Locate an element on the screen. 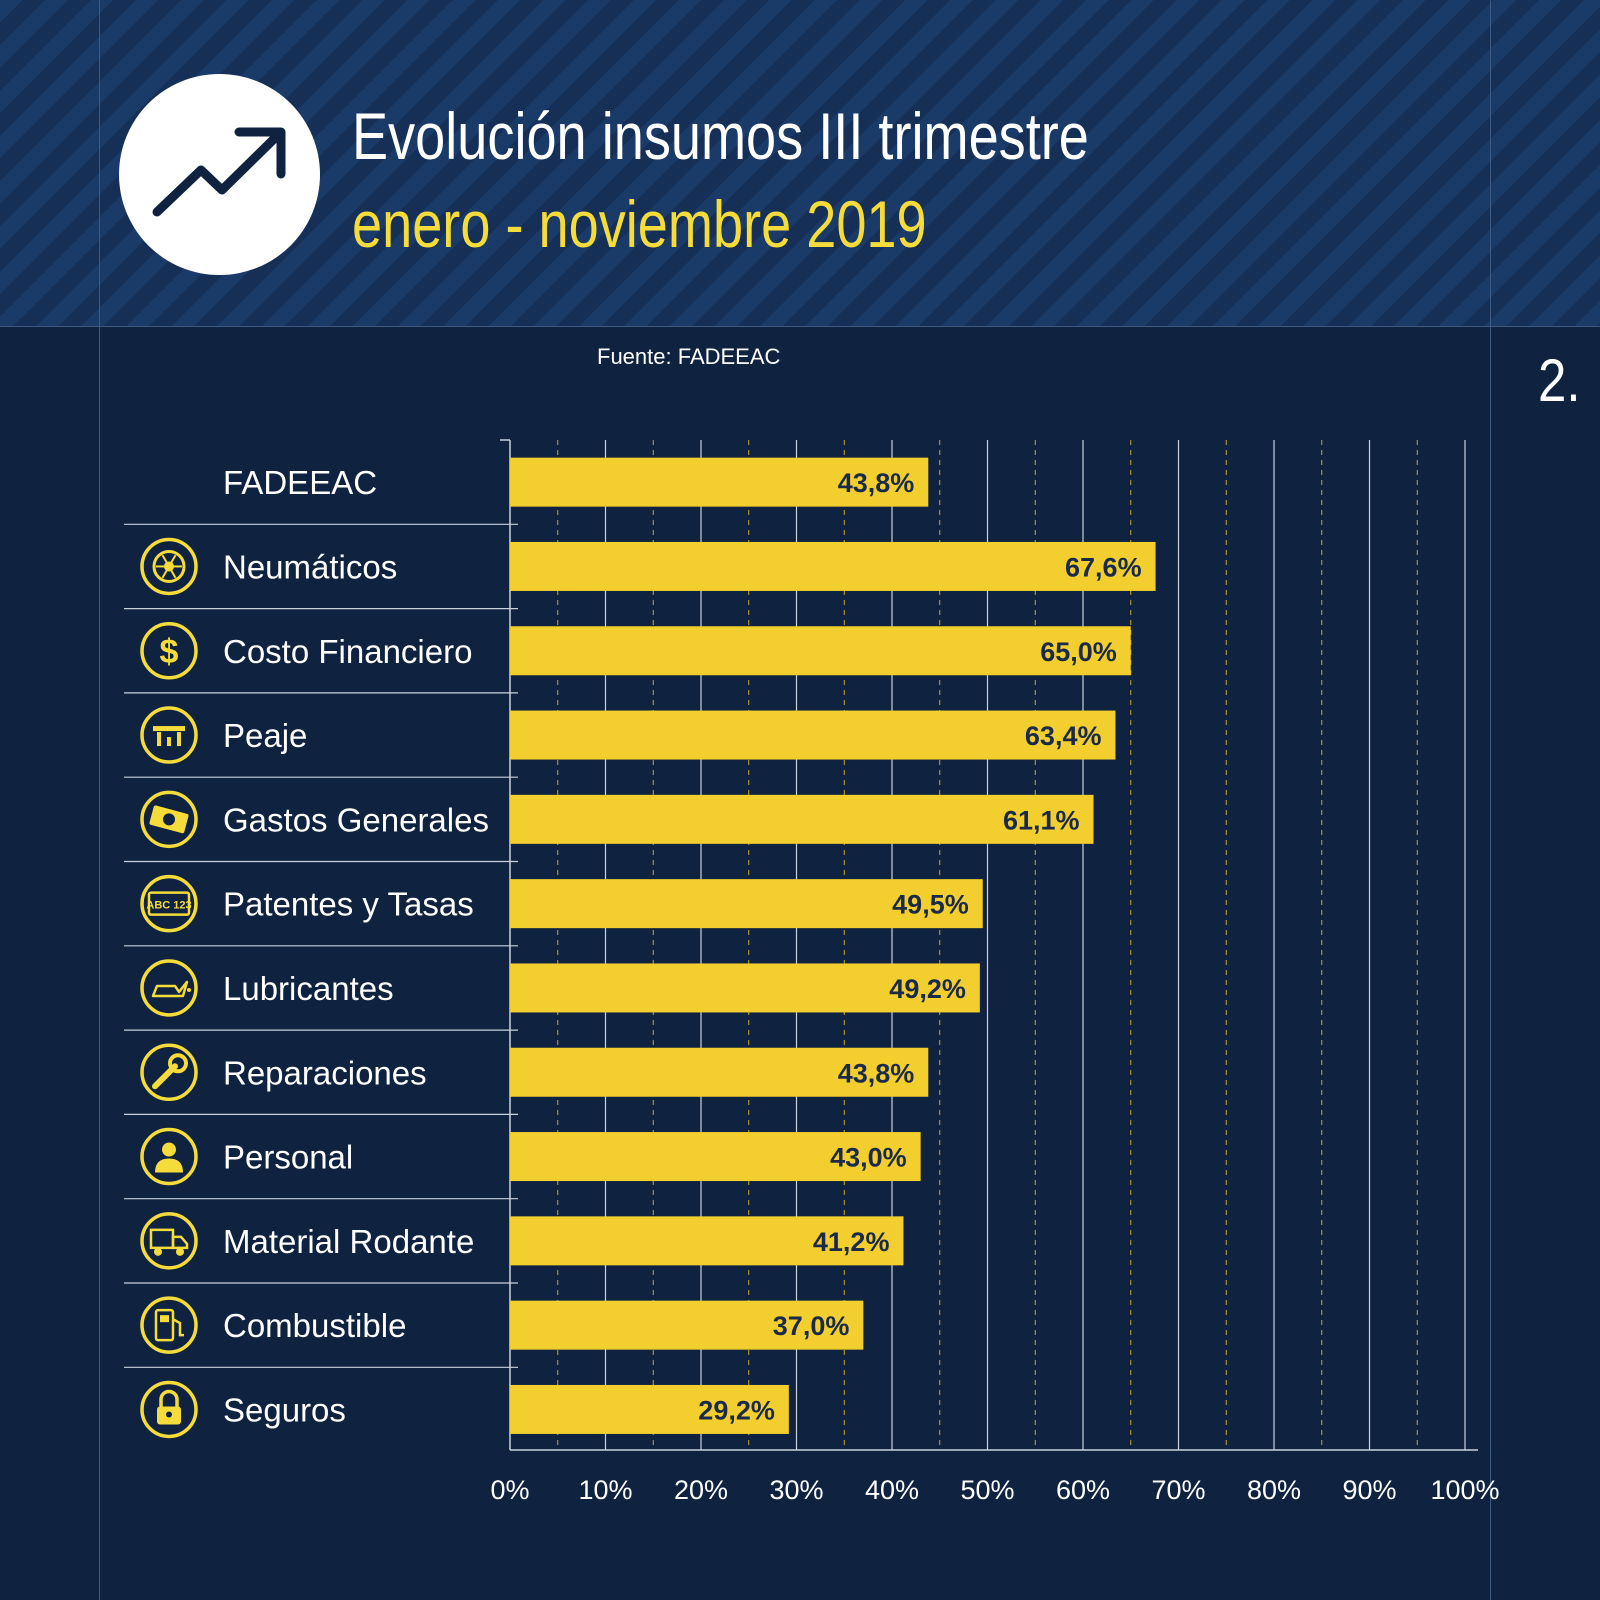 The width and height of the screenshot is (1600, 1600). truck-icon is located at coordinates (169, 1241).